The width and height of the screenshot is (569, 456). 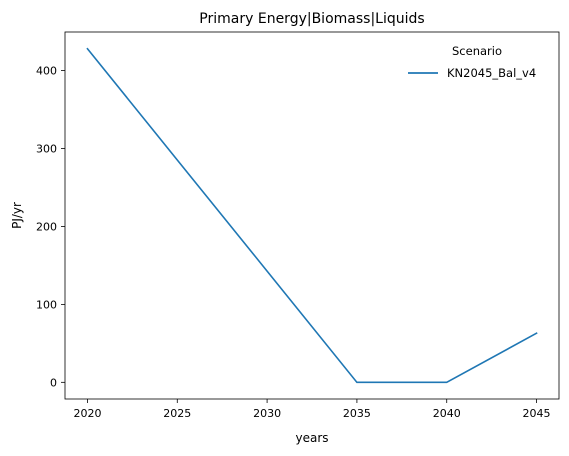 I want to click on x-axis: 2020 2025 2030 2035 2040 2045, so click(x=312, y=409).